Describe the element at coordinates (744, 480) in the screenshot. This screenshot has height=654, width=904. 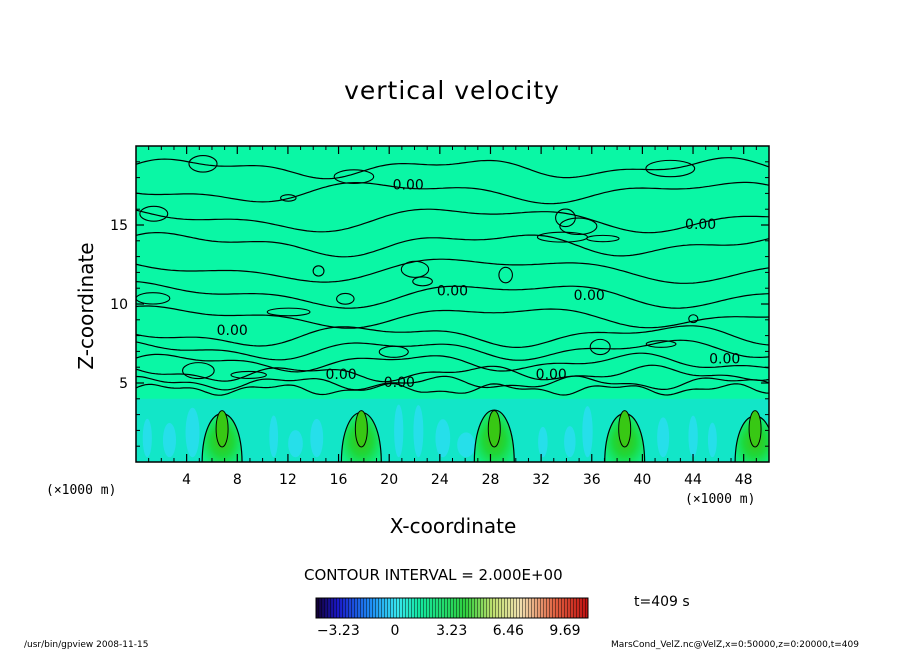
I see `x-tick-label: 48` at that location.